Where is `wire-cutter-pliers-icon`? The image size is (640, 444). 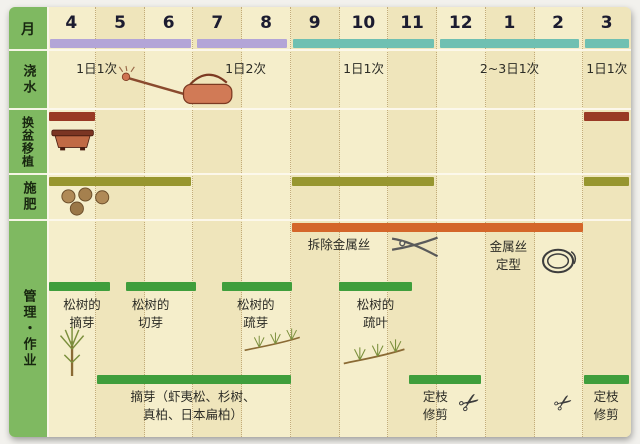 wire-cutter-pliers-icon is located at coordinates (414, 247).